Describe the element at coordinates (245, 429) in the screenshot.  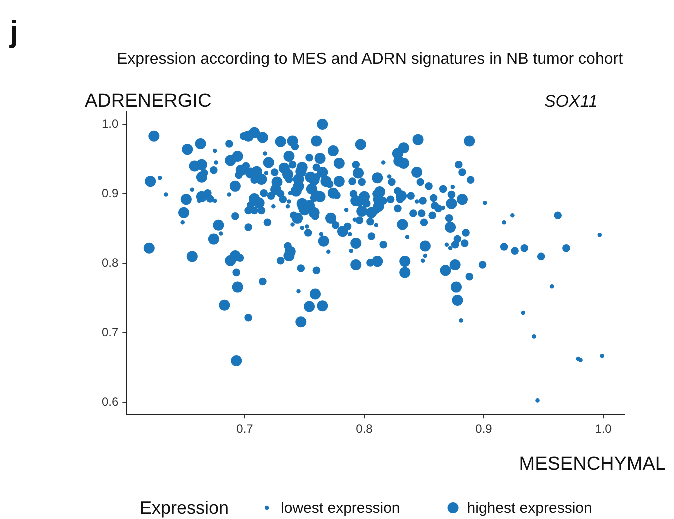
I see `x-tick-label: 0.7` at that location.